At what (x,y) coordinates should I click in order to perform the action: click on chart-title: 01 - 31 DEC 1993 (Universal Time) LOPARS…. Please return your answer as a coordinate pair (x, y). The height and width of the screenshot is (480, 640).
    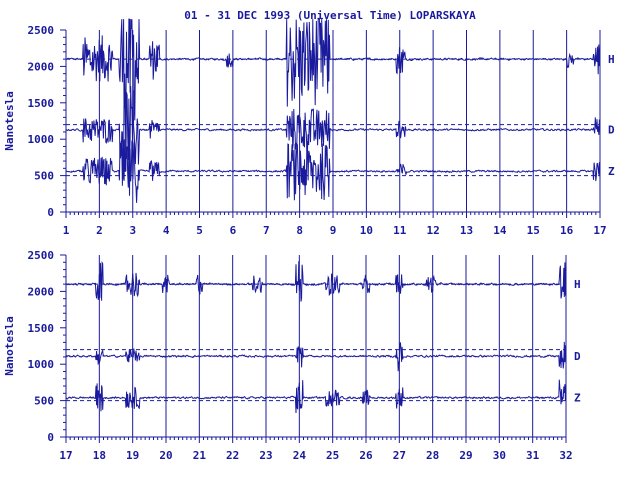
    Looking at the image, I should click on (330, 15).